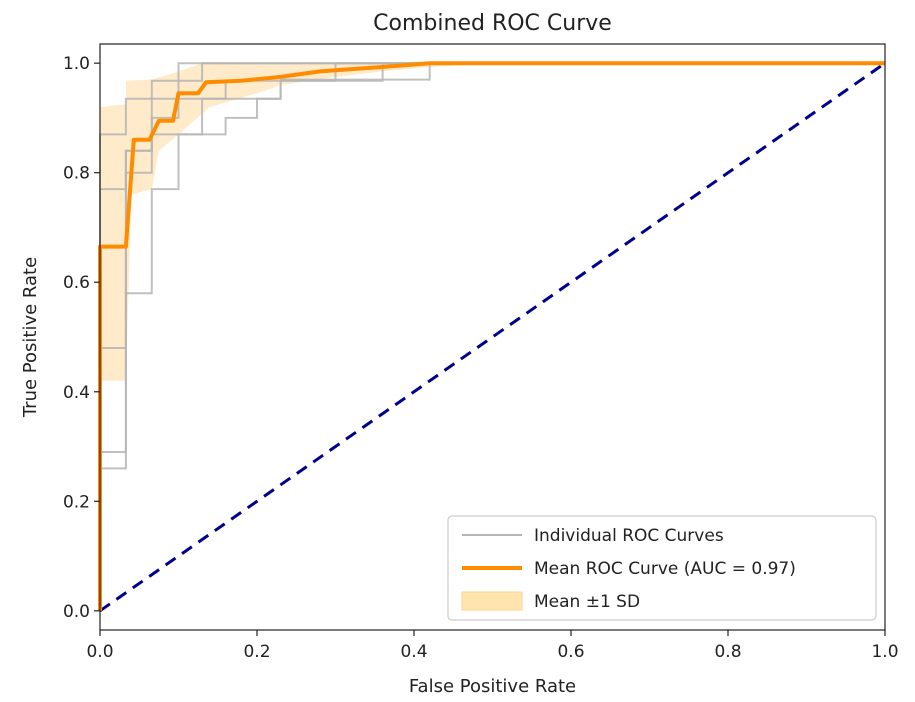  I want to click on y-tick-label: 0.2, so click(76, 502).